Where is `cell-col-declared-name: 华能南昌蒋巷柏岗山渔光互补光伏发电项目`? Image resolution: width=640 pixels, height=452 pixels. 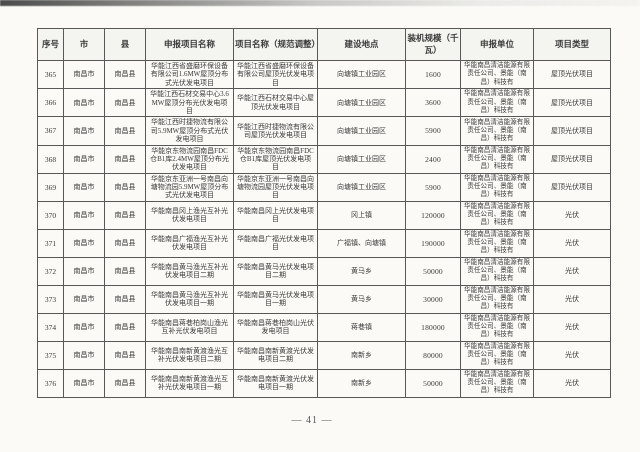
cell-col-declared-name: 华能南昌蒋巷柏岗山渔光互补光伏发电项目 is located at coordinates (189, 327).